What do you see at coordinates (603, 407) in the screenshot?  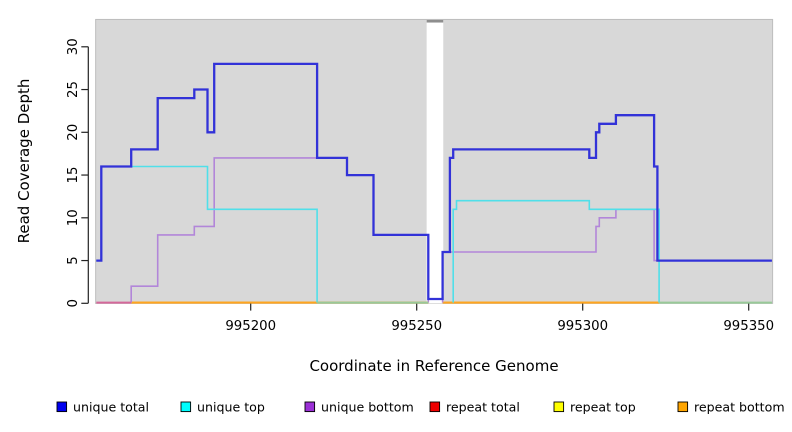 I see `legend-label-repeat-top: repeat top` at bounding box center [603, 407].